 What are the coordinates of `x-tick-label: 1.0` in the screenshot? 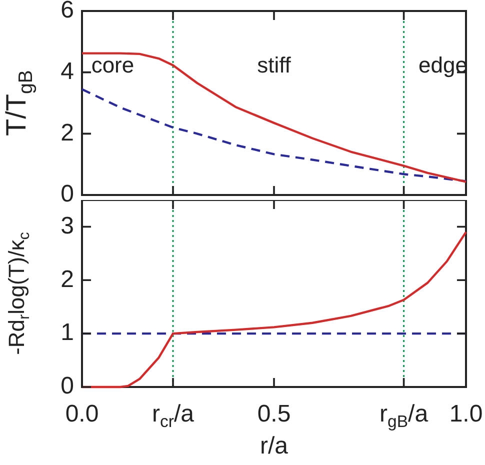 It's located at (466, 414).